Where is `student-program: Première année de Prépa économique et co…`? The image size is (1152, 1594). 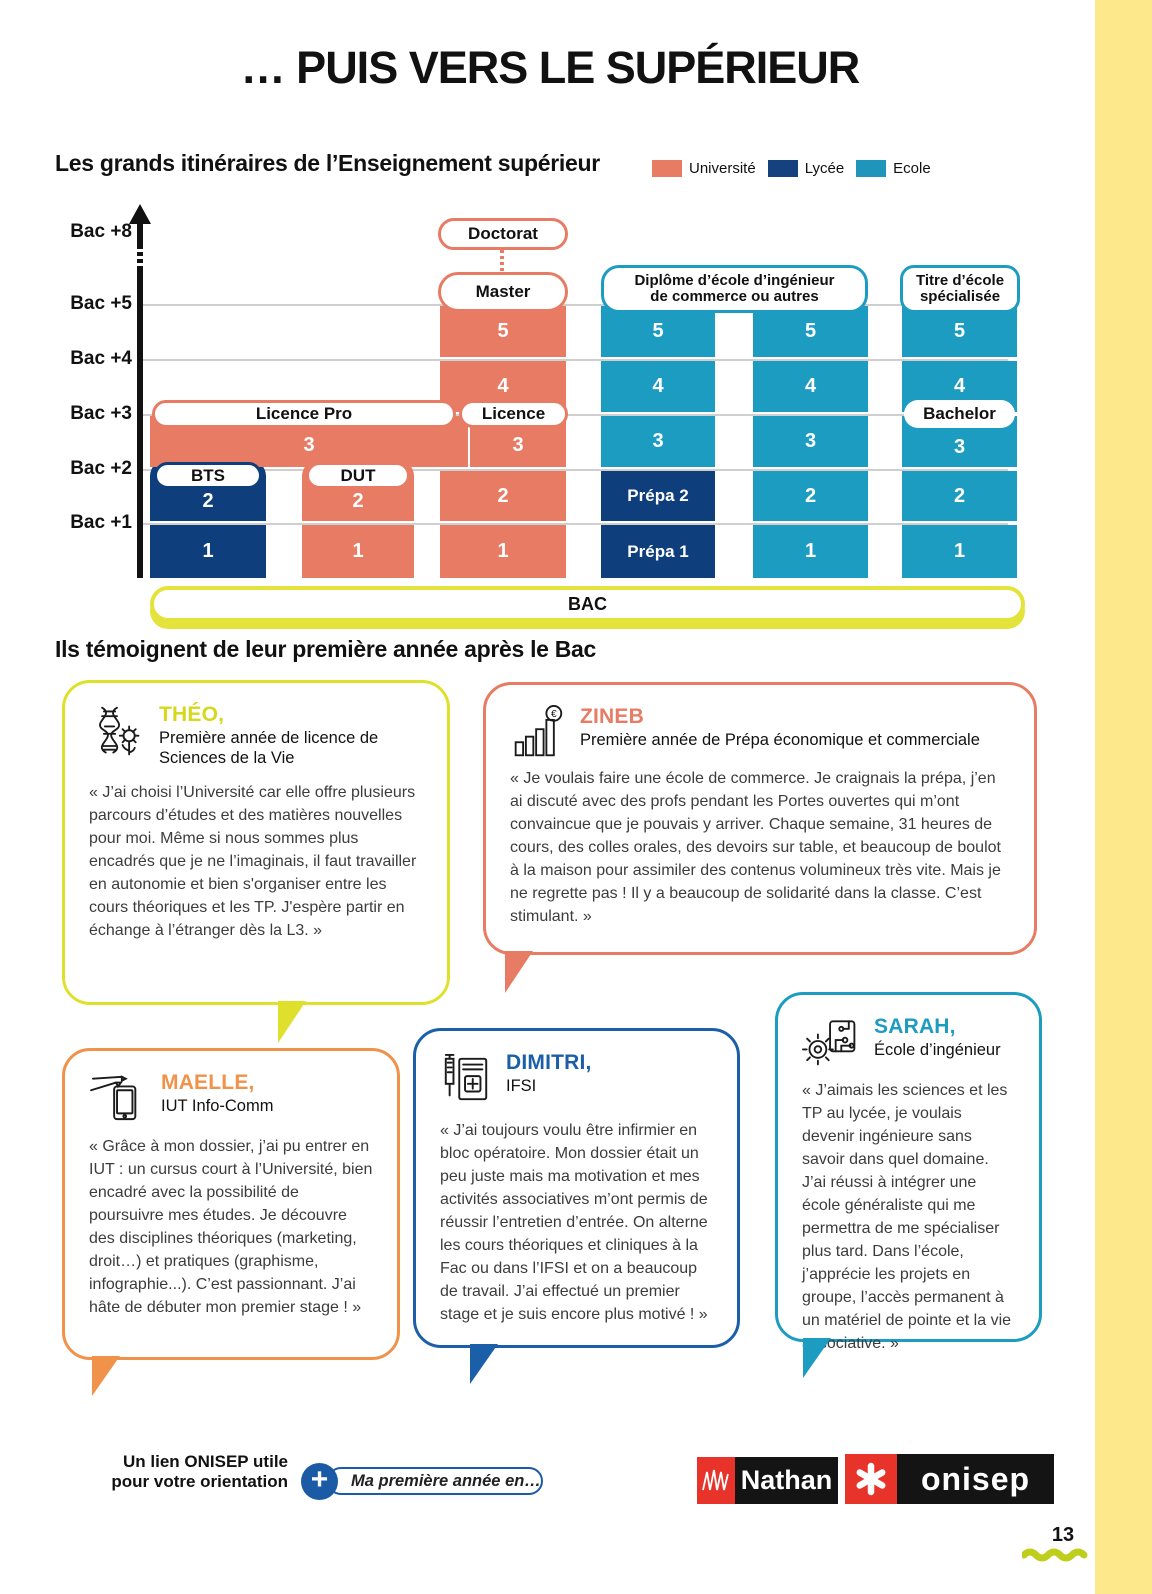
student-program: Première année de Prépa économique et co… is located at coordinates (780, 740).